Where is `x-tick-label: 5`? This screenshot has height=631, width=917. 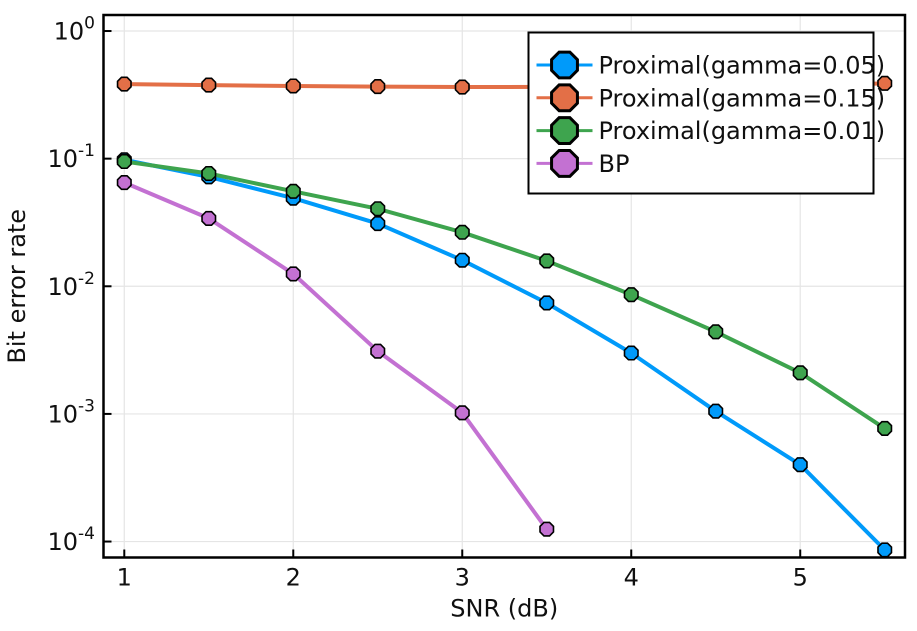 x-tick-label: 5 is located at coordinates (800, 578).